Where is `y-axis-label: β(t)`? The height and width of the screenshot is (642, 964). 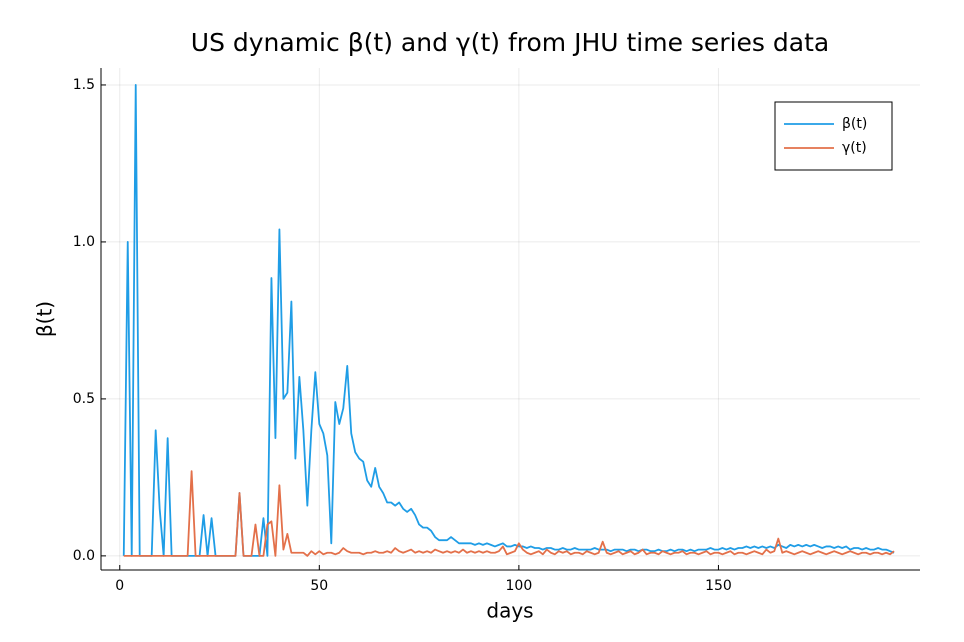 y-axis-label: β(t) is located at coordinates (45, 319).